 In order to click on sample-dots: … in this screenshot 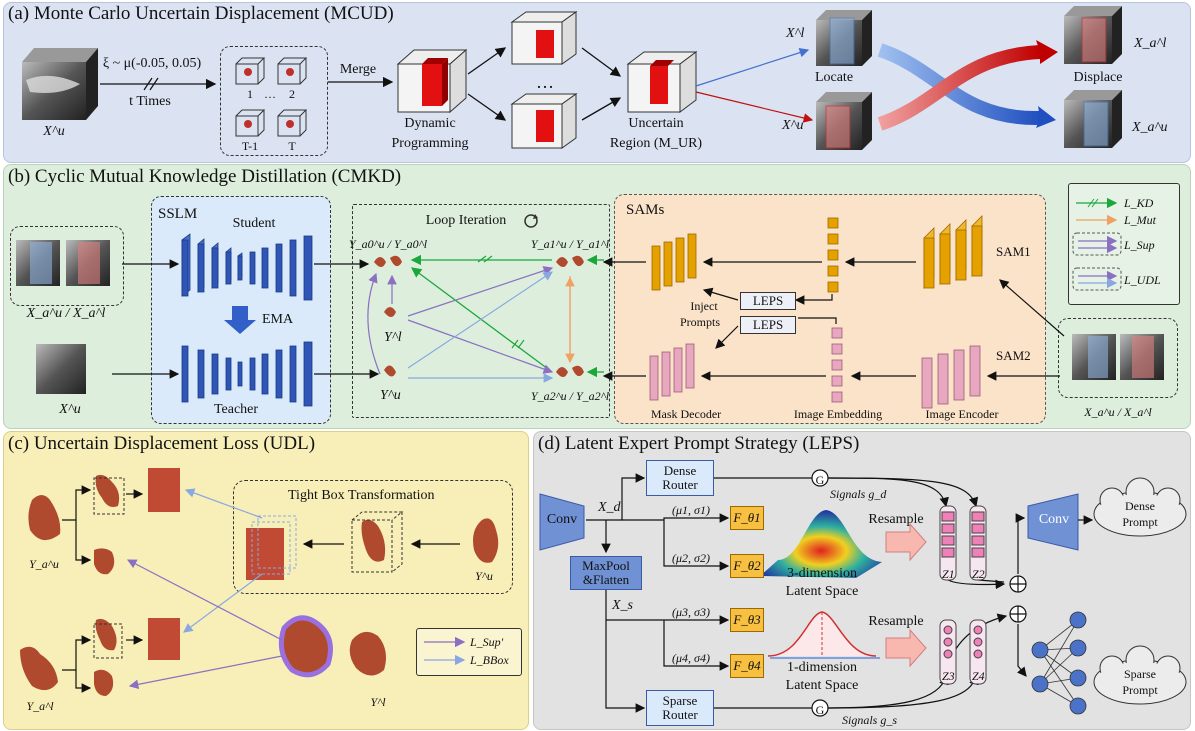, I will do `click(270, 94)`.